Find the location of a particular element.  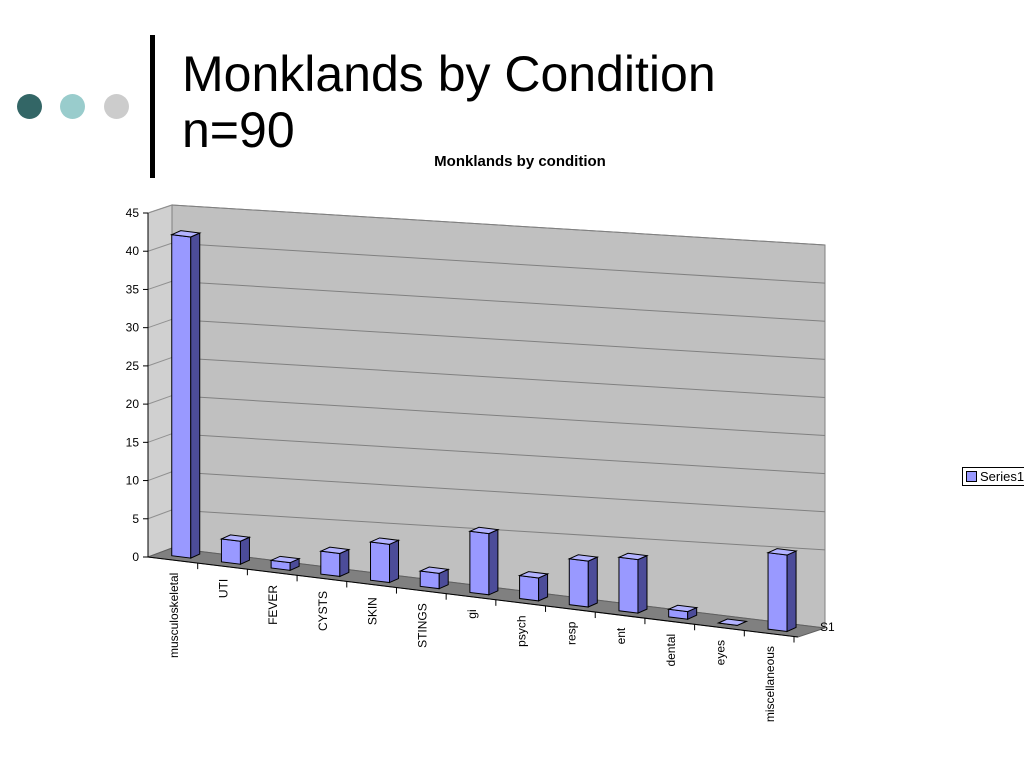

x-category-label: UTI is located at coordinates (224, 588).